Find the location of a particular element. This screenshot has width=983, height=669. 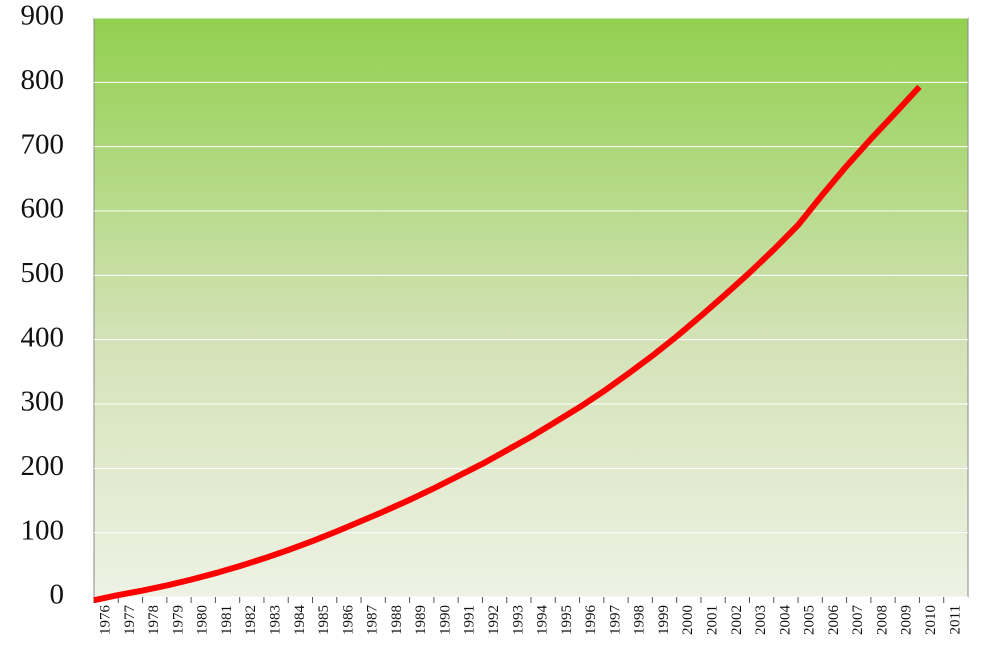

x-tick-label: 1981 is located at coordinates (227, 620).